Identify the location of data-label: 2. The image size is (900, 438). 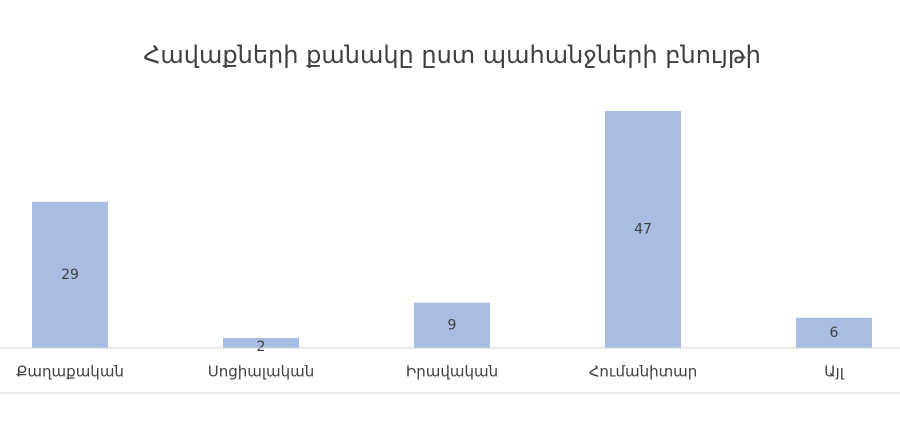
(261, 347).